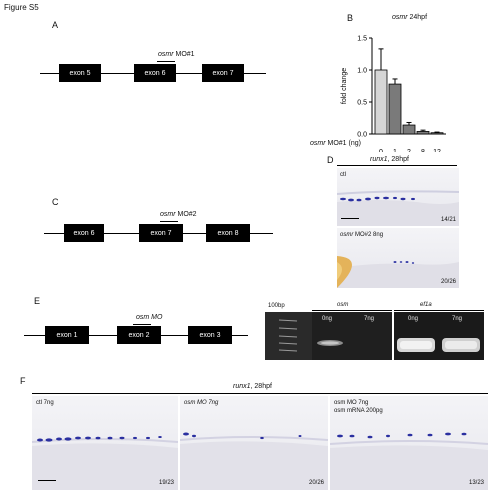 This screenshot has height=500, width=500. I want to click on panel-f-image-3-label: osm MO 7ng, so click(351, 403).